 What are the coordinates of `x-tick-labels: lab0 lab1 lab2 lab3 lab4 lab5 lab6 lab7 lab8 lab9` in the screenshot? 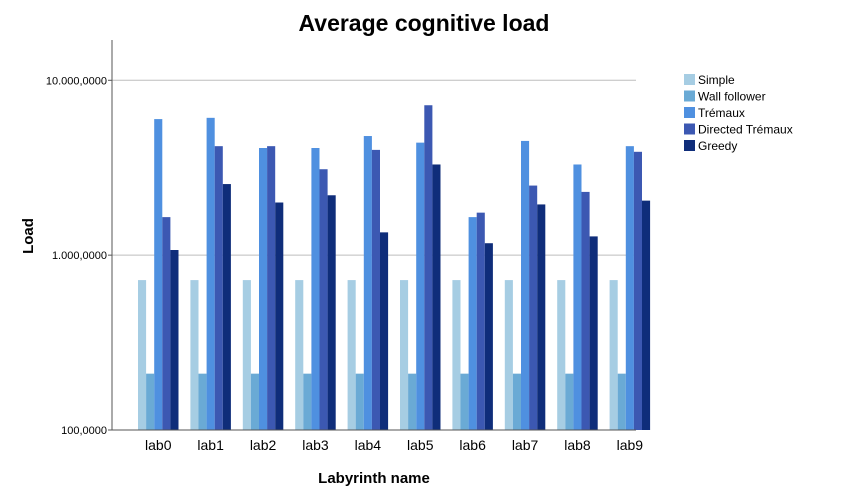 It's located at (394, 445).